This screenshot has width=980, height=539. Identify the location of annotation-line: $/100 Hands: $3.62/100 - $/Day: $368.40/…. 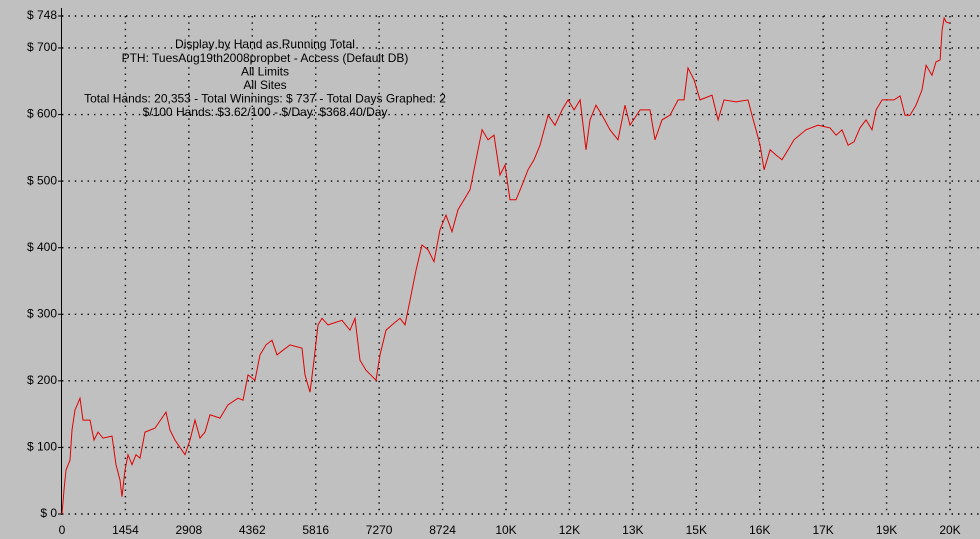
(265, 112).